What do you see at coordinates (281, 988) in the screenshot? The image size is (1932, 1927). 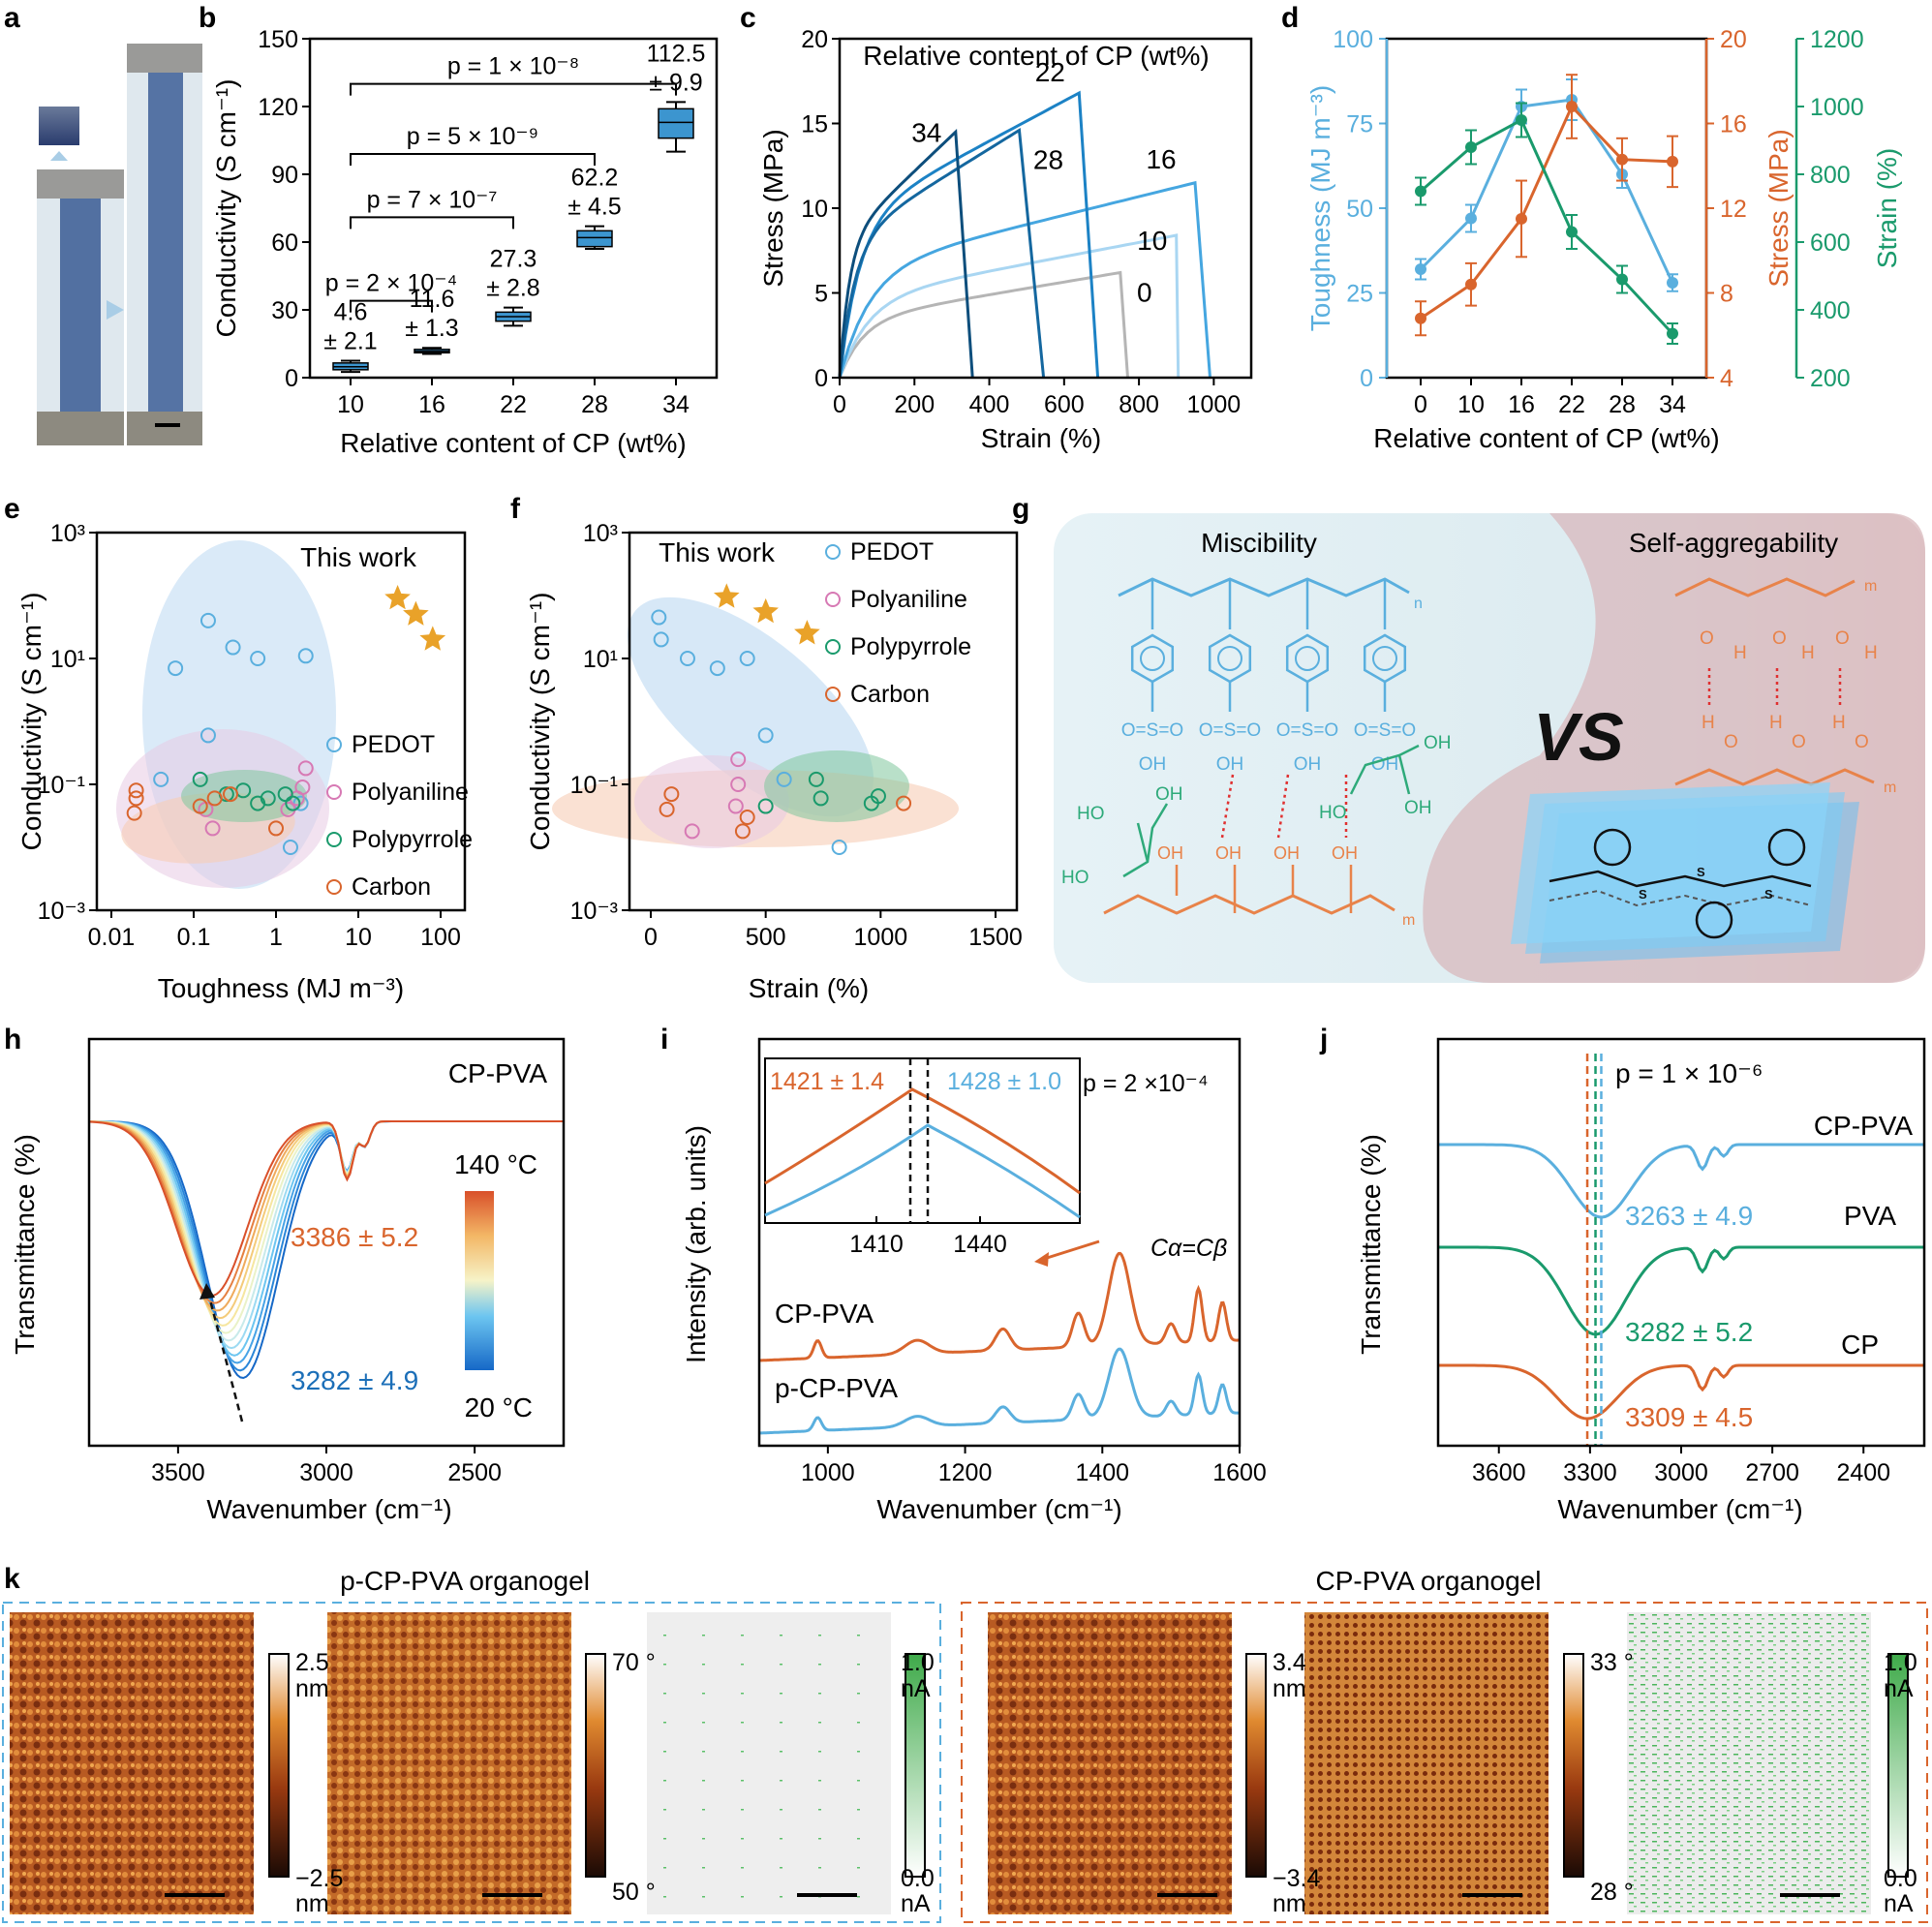 I see `e-x-axis-label: Toughness (MJ m⁻³)` at bounding box center [281, 988].